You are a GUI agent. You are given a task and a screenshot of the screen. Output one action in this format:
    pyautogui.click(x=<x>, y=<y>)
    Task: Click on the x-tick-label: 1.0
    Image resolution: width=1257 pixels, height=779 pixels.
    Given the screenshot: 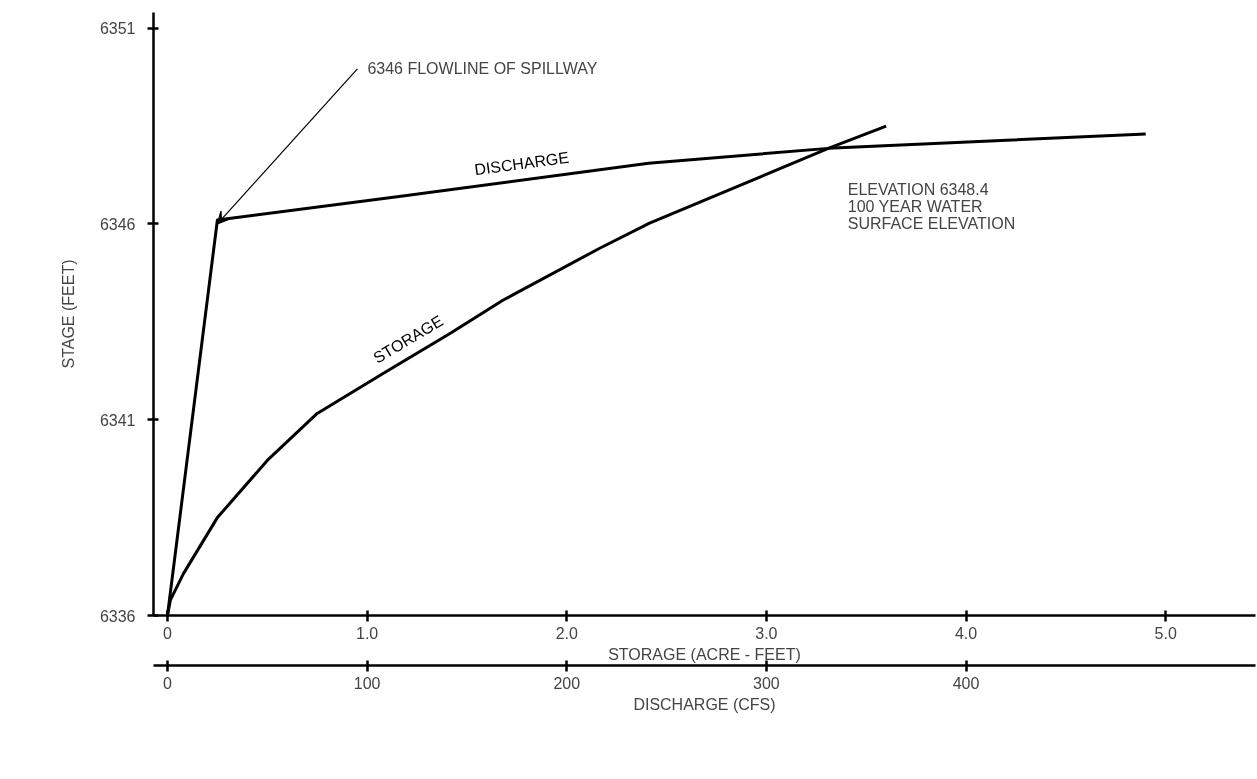 What is the action you would take?
    pyautogui.click(x=367, y=633)
    